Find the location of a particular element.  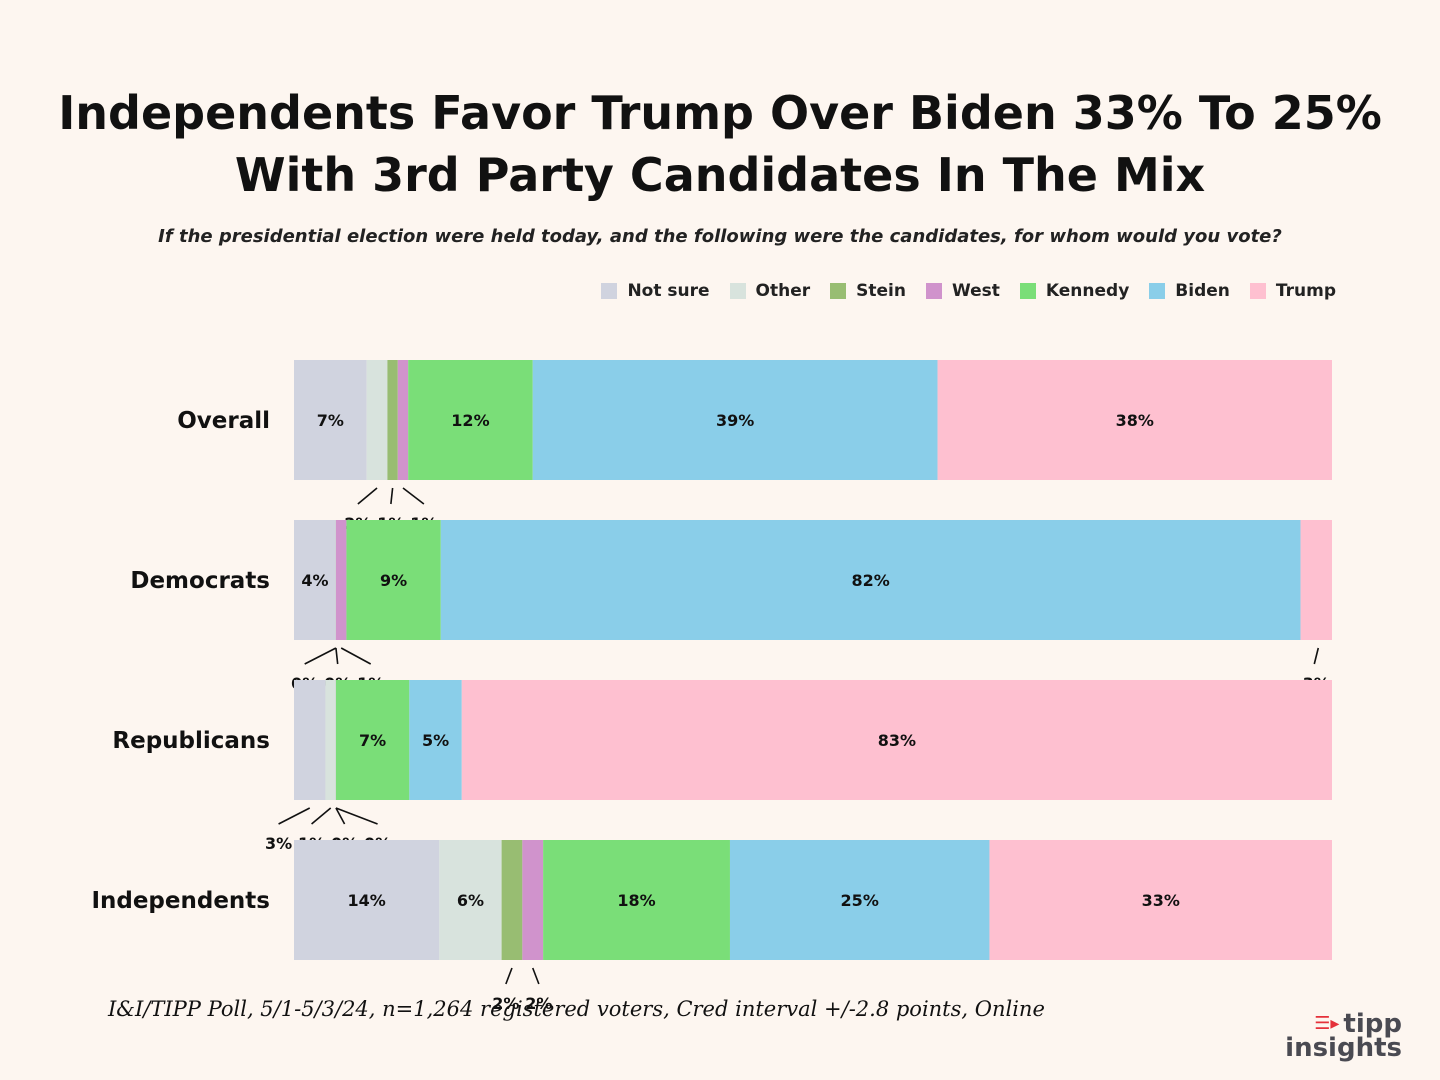

data-label: 39% is located at coordinates (735, 420).